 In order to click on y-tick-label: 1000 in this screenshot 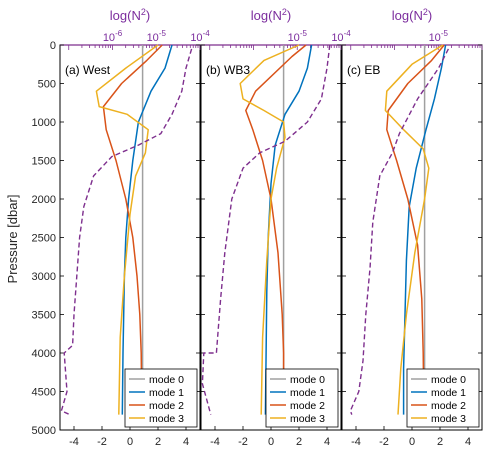, I will do `click(44, 123)`.